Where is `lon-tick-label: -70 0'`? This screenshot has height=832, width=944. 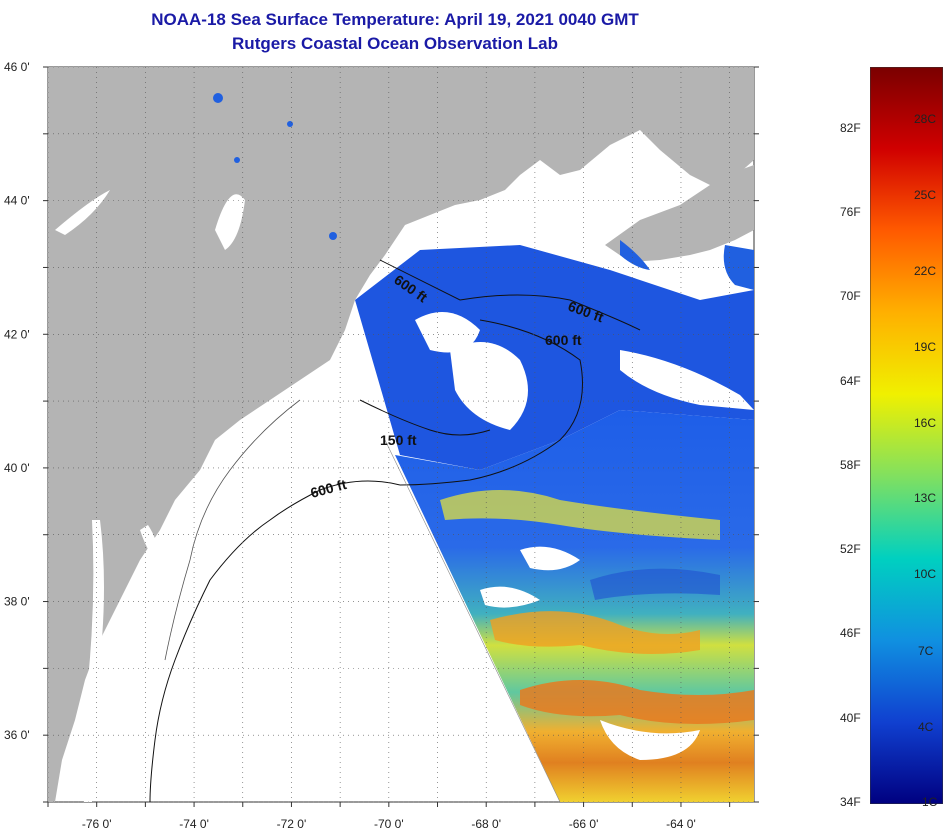
lon-tick-label: -70 0' is located at coordinates (389, 824).